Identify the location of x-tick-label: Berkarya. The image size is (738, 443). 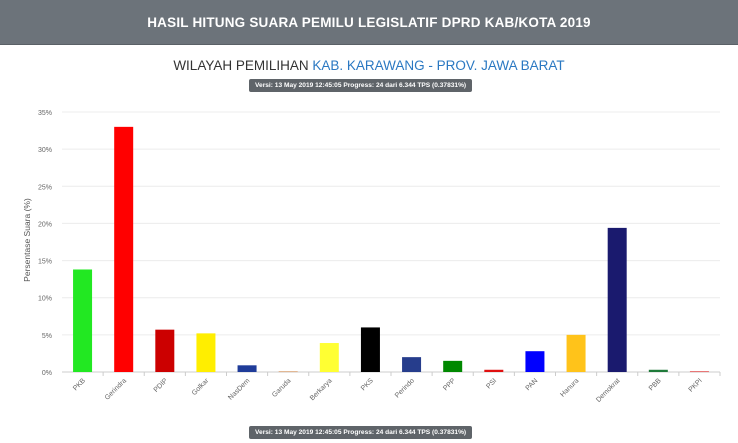
(321, 389).